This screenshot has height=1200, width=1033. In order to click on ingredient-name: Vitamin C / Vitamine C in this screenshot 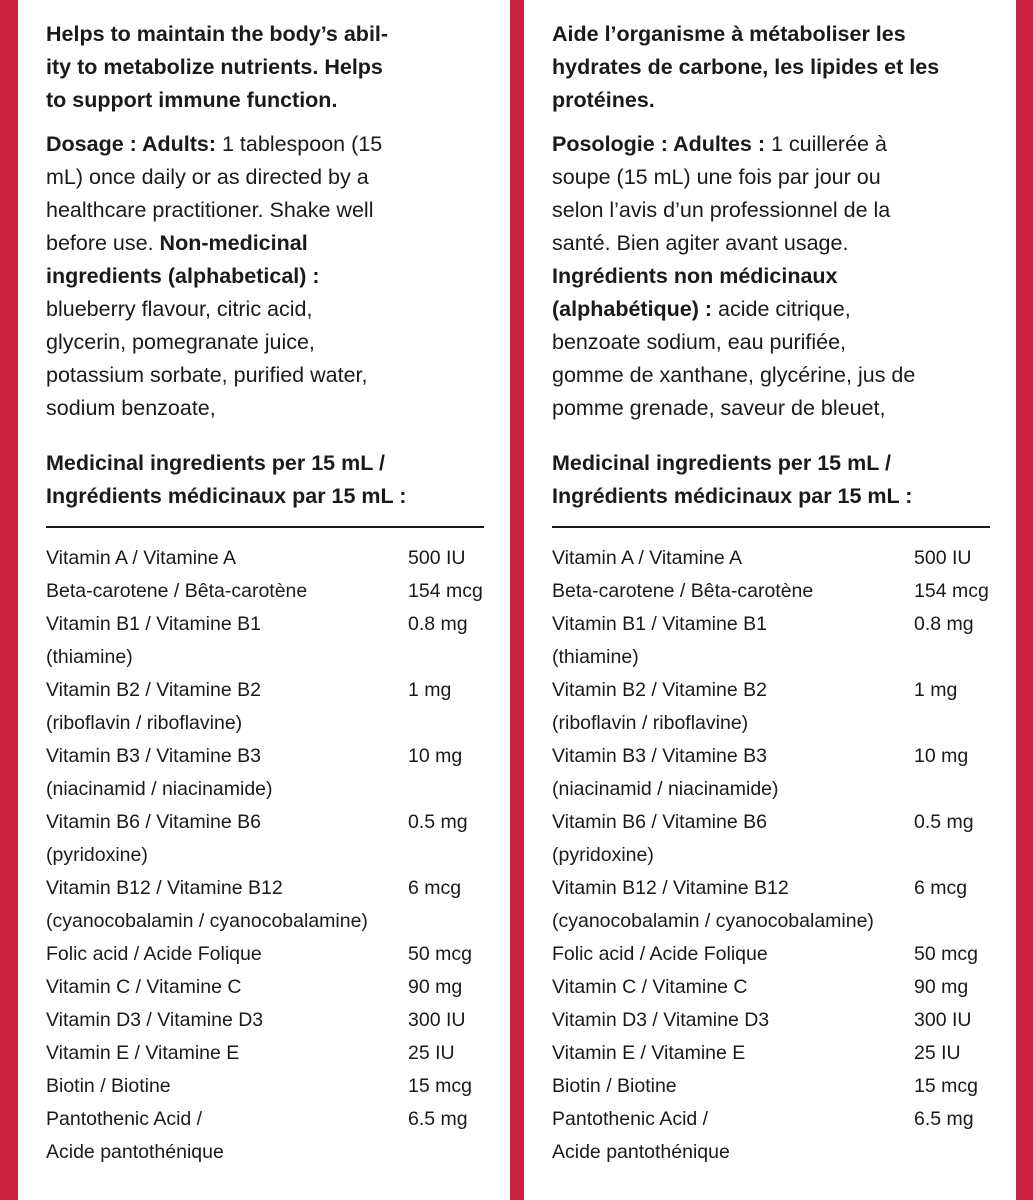, I will do `click(144, 987)`.